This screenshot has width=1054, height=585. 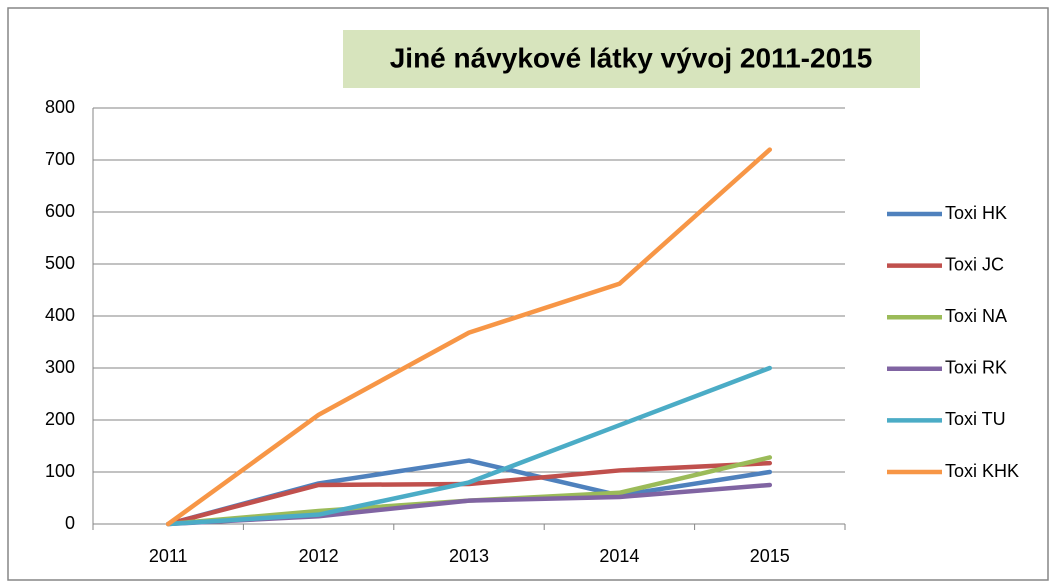 What do you see at coordinates (60, 315) in the screenshot?
I see `y-tick-label: 400` at bounding box center [60, 315].